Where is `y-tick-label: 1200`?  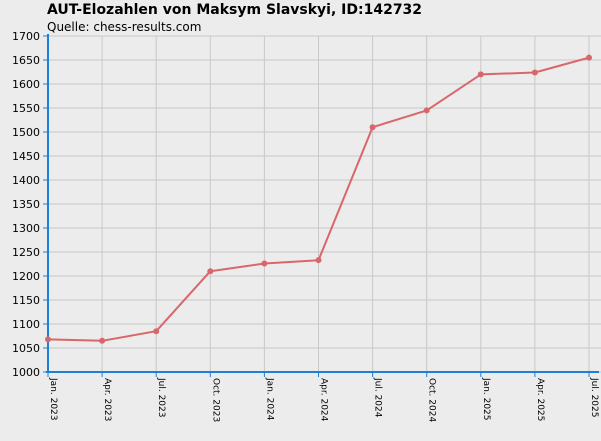 y-tick-label: 1200 is located at coordinates (26, 276).